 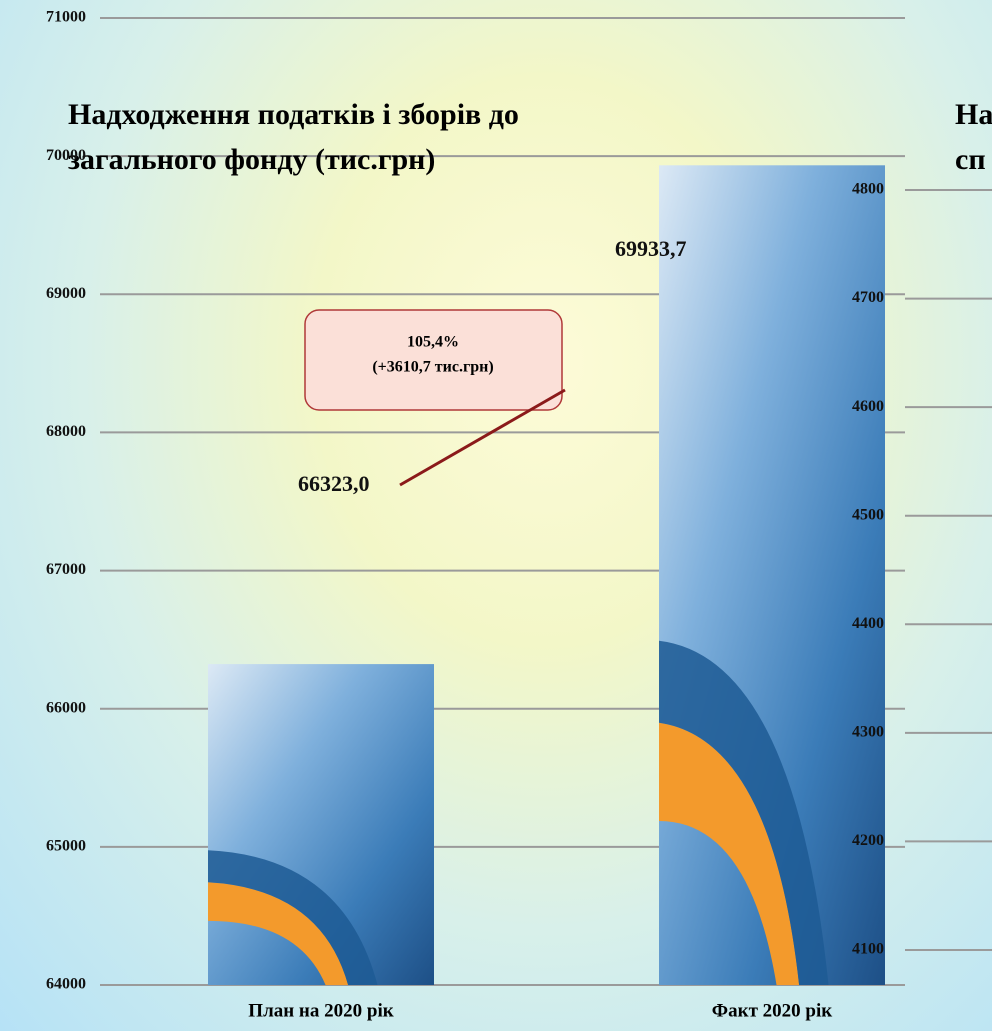 I want to click on chart-title: На, so click(x=973, y=114).